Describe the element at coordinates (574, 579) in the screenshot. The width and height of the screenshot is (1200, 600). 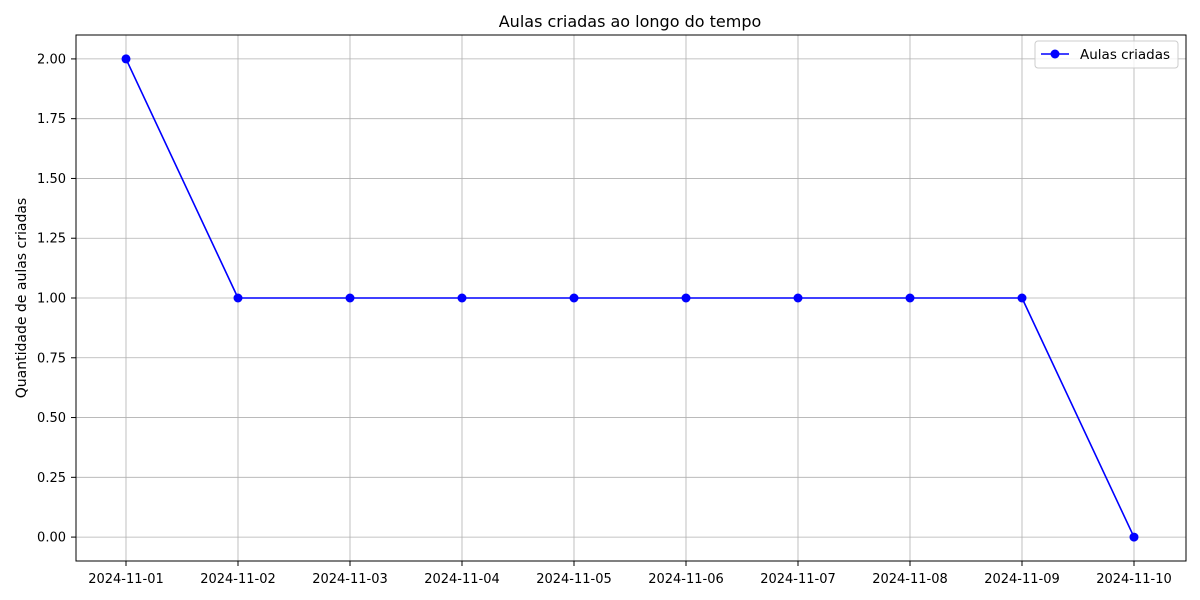
I see `x-tick-label: 2024-11-05` at that location.